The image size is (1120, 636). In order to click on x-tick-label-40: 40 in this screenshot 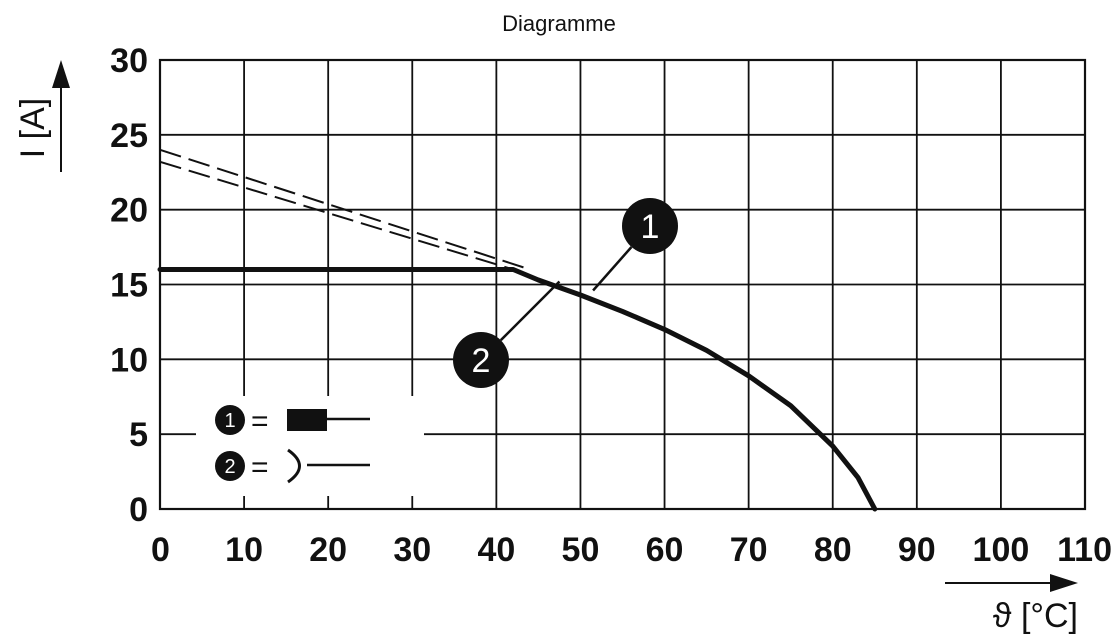, I will do `click(496, 550)`.